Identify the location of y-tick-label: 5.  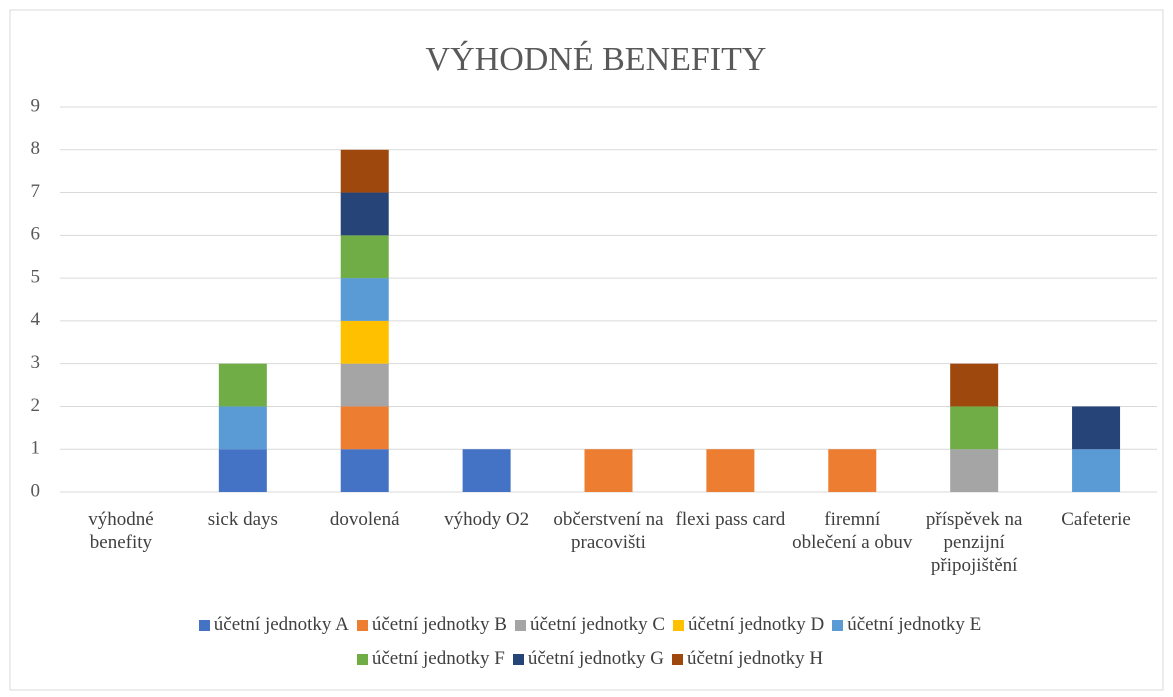
(36, 276).